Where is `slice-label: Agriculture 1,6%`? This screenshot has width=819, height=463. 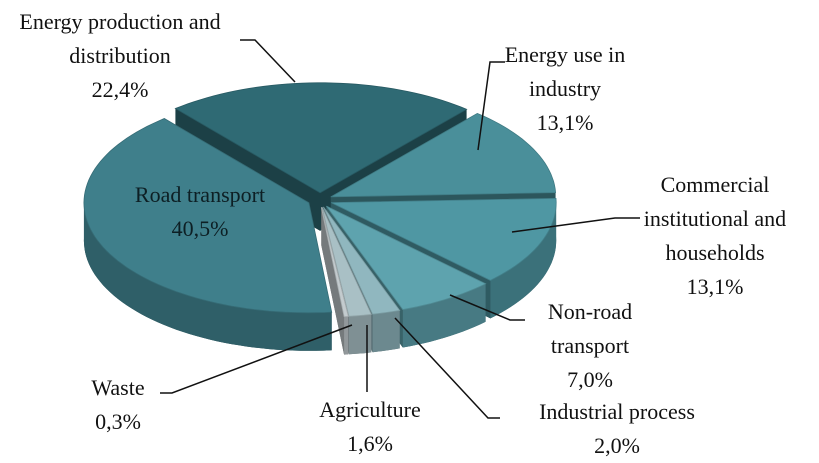 slice-label: Agriculture 1,6% is located at coordinates (370, 427).